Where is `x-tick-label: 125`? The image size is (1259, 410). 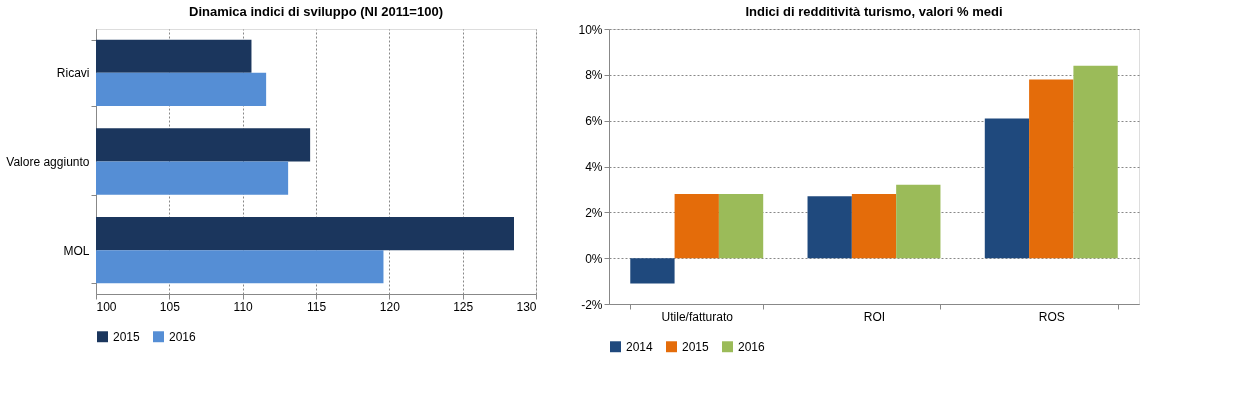
x-tick-label: 125 is located at coordinates (463, 306).